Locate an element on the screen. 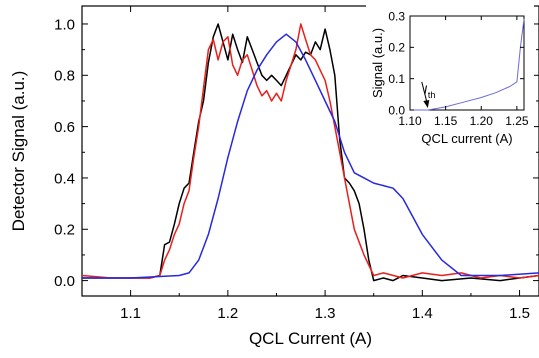  main-y-tick-label: 0.6 is located at coordinates (64, 127).